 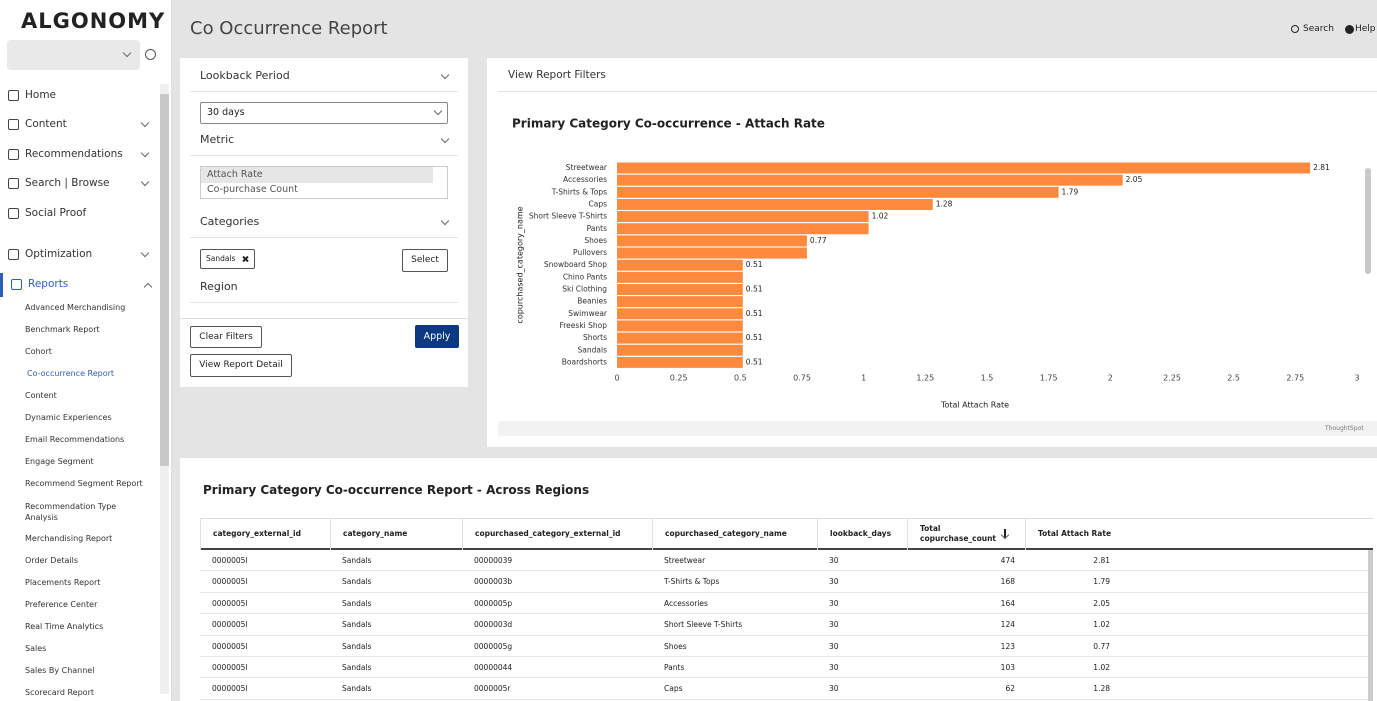 What do you see at coordinates (74, 154) in the screenshot?
I see `menu-label: Recommendations` at bounding box center [74, 154].